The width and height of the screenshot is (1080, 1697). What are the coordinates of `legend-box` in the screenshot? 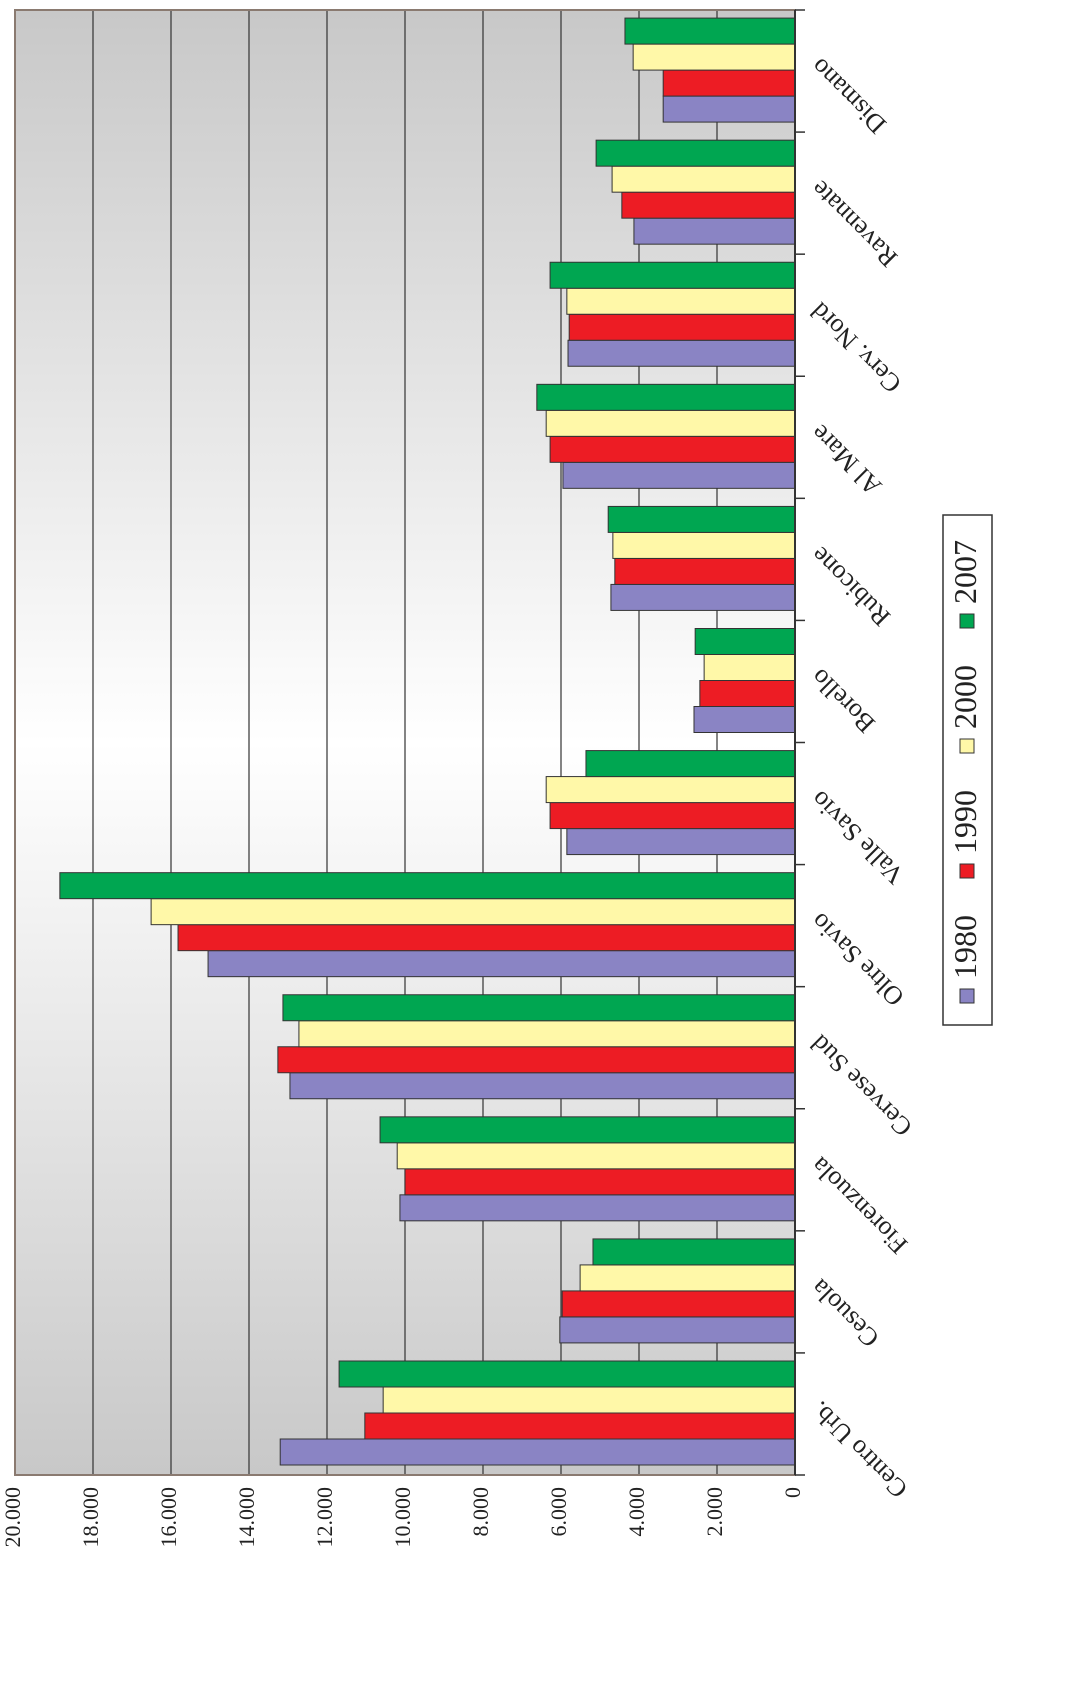 It's located at (967, 770).